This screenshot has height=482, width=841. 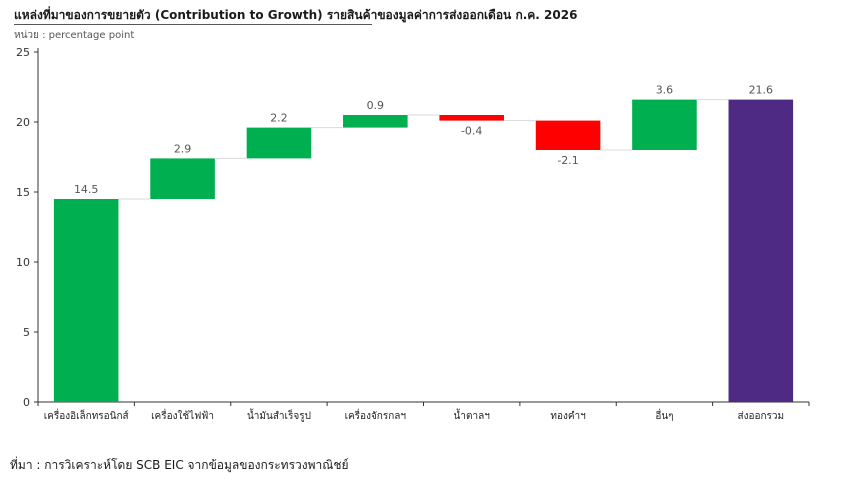 What do you see at coordinates (23, 122) in the screenshot?
I see `y-tick-label: 20` at bounding box center [23, 122].